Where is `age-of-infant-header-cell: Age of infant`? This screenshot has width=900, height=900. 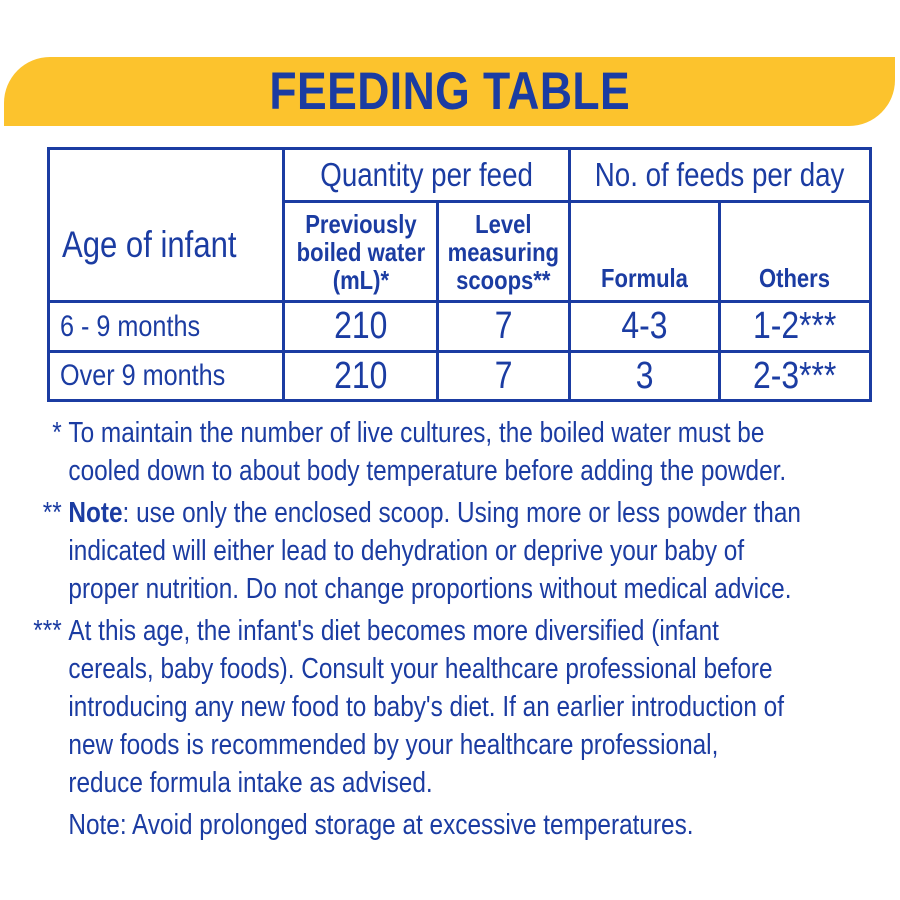
age-of-infant-header-cell: Age of infant is located at coordinates (166, 225).